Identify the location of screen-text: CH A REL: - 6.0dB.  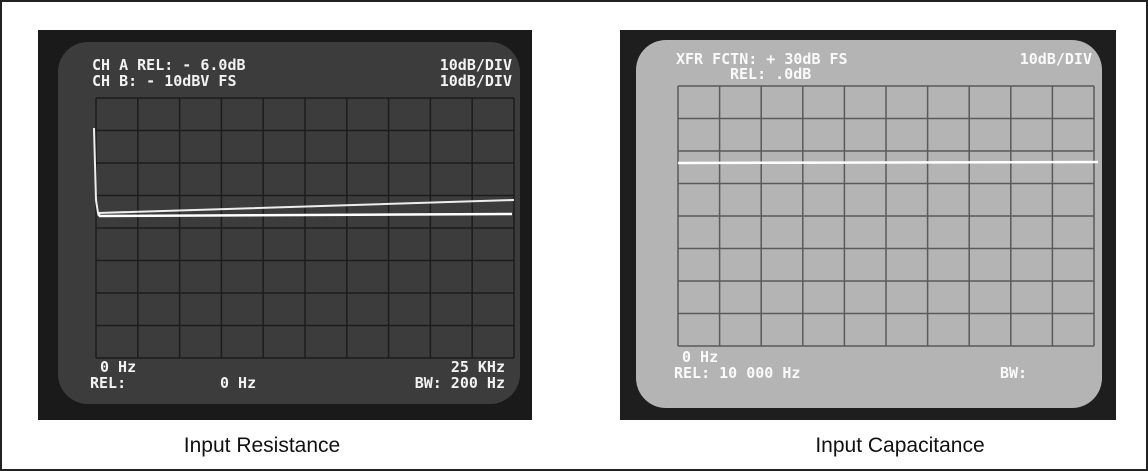
(169, 65).